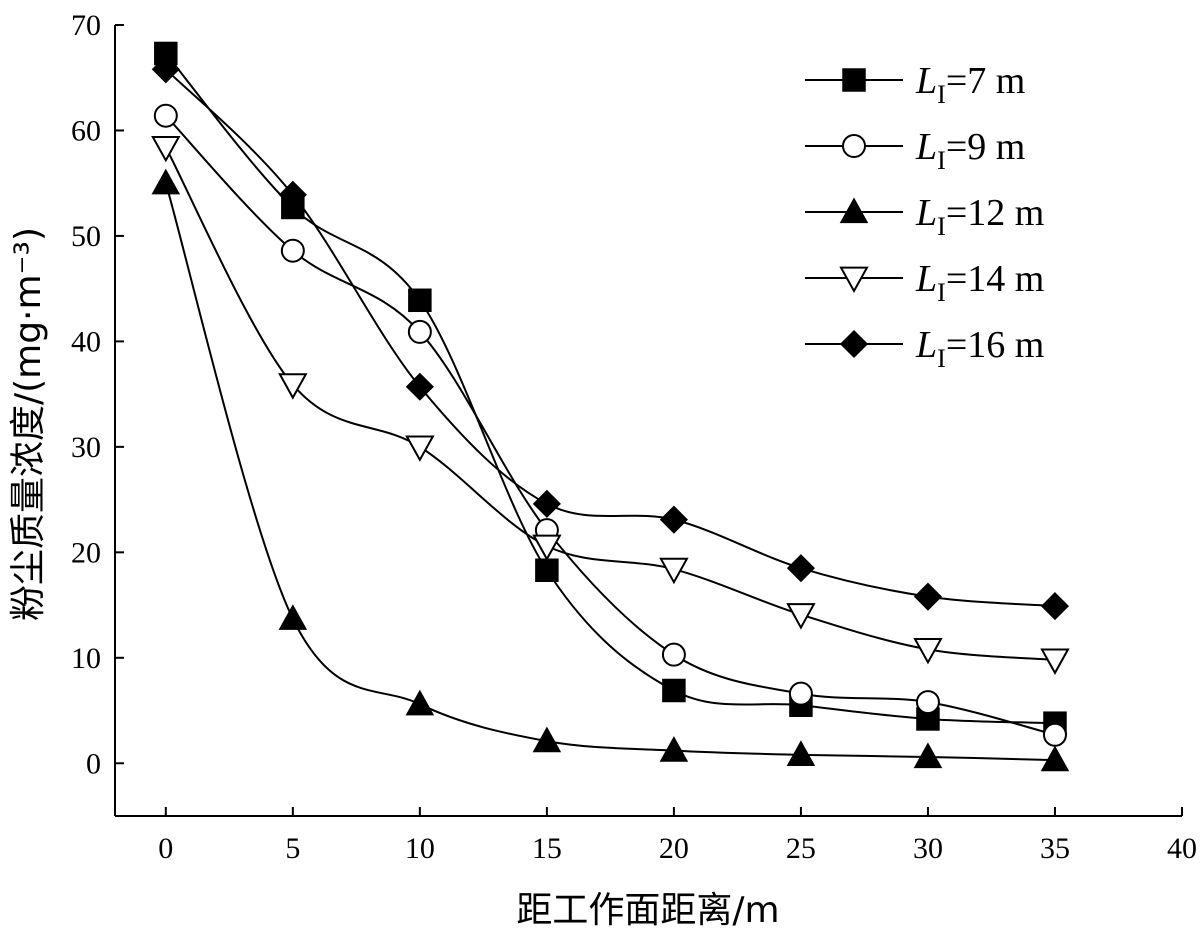 The width and height of the screenshot is (1200, 939). Describe the element at coordinates (801, 848) in the screenshot. I see `x-tick-label: 25` at that location.